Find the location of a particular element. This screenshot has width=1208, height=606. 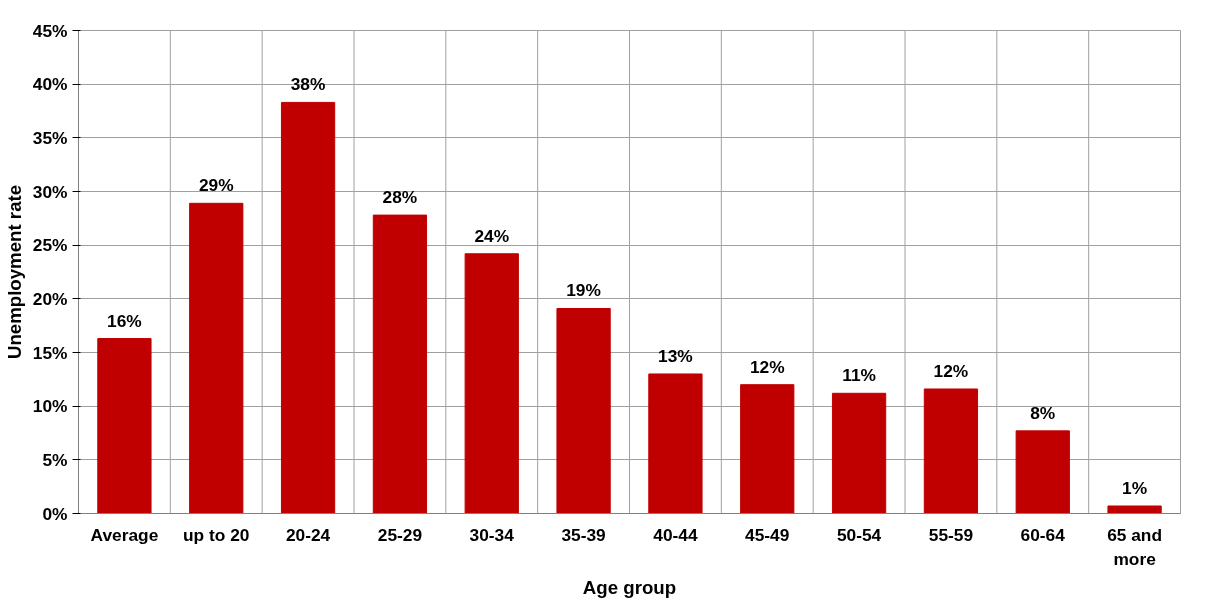

data-label: 29% is located at coordinates (216, 185).